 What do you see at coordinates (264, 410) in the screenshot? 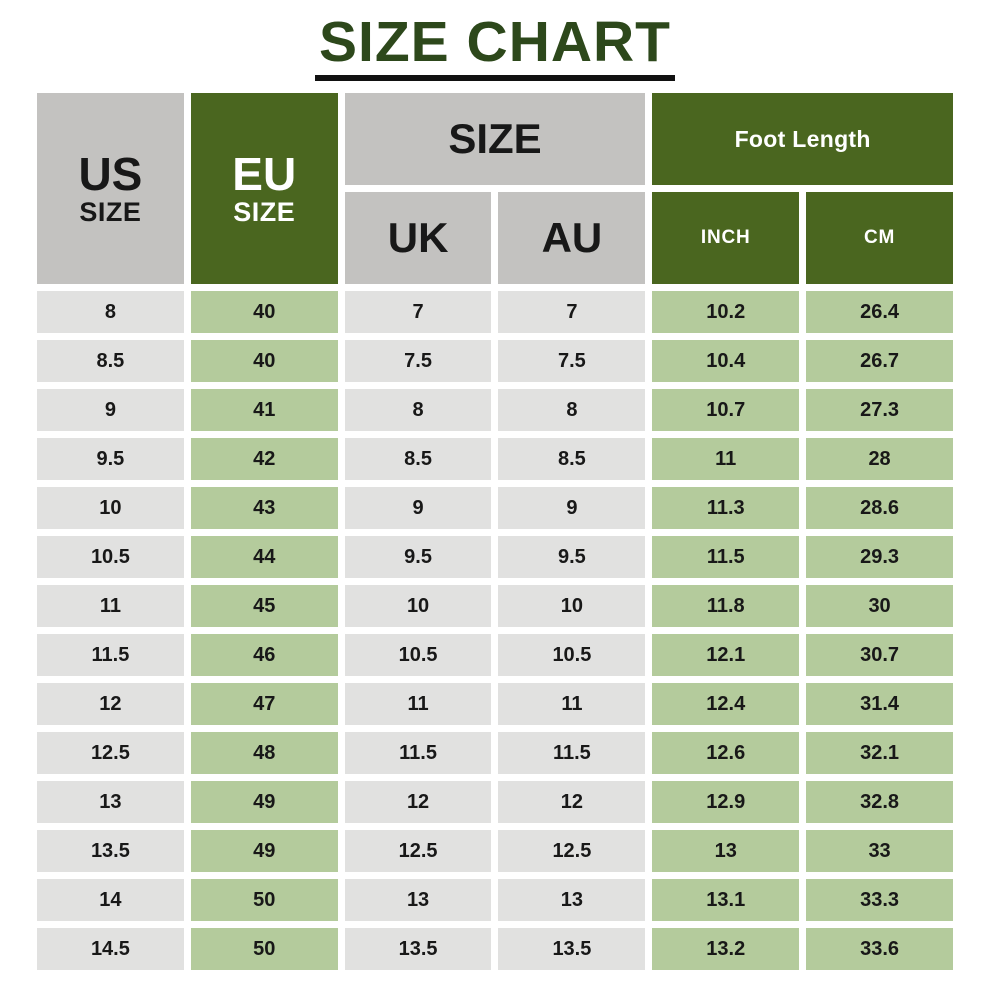
I see `table-cell: 41` at bounding box center [264, 410].